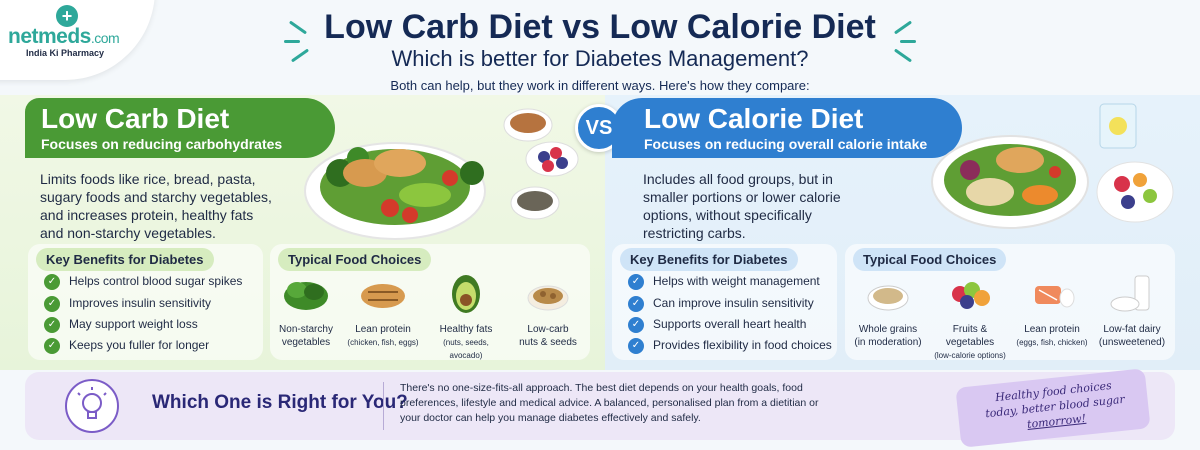 The image size is (1200, 450). What do you see at coordinates (306, 296) in the screenshot?
I see `greens-icon` at bounding box center [306, 296].